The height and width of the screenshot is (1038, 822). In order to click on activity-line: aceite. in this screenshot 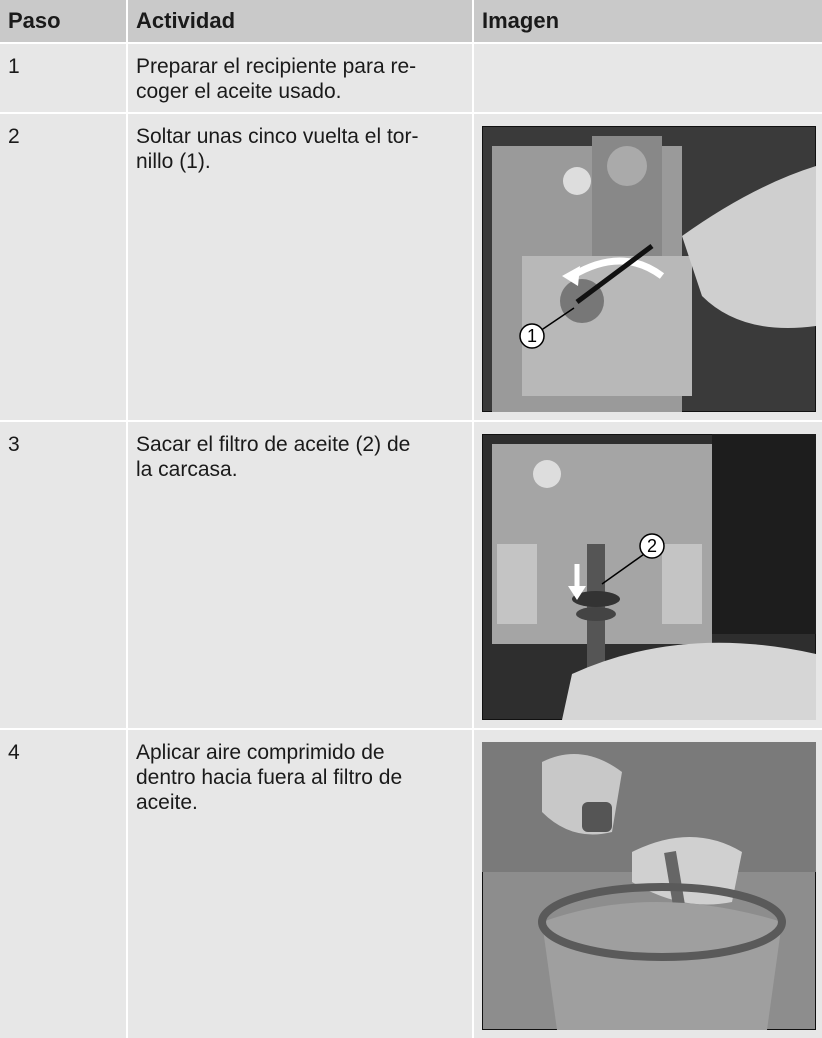, I will do `click(167, 802)`.